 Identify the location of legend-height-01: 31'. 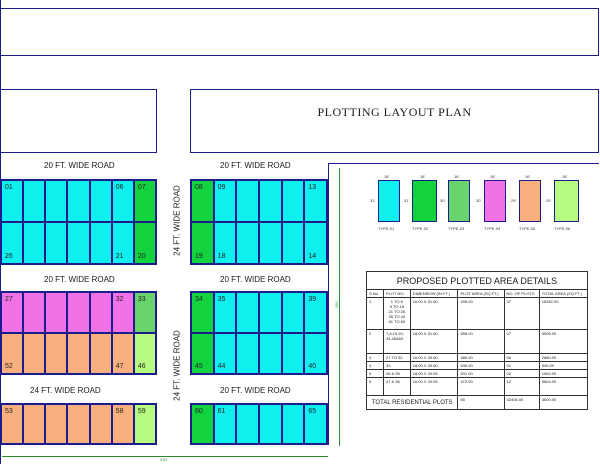
(373, 200).